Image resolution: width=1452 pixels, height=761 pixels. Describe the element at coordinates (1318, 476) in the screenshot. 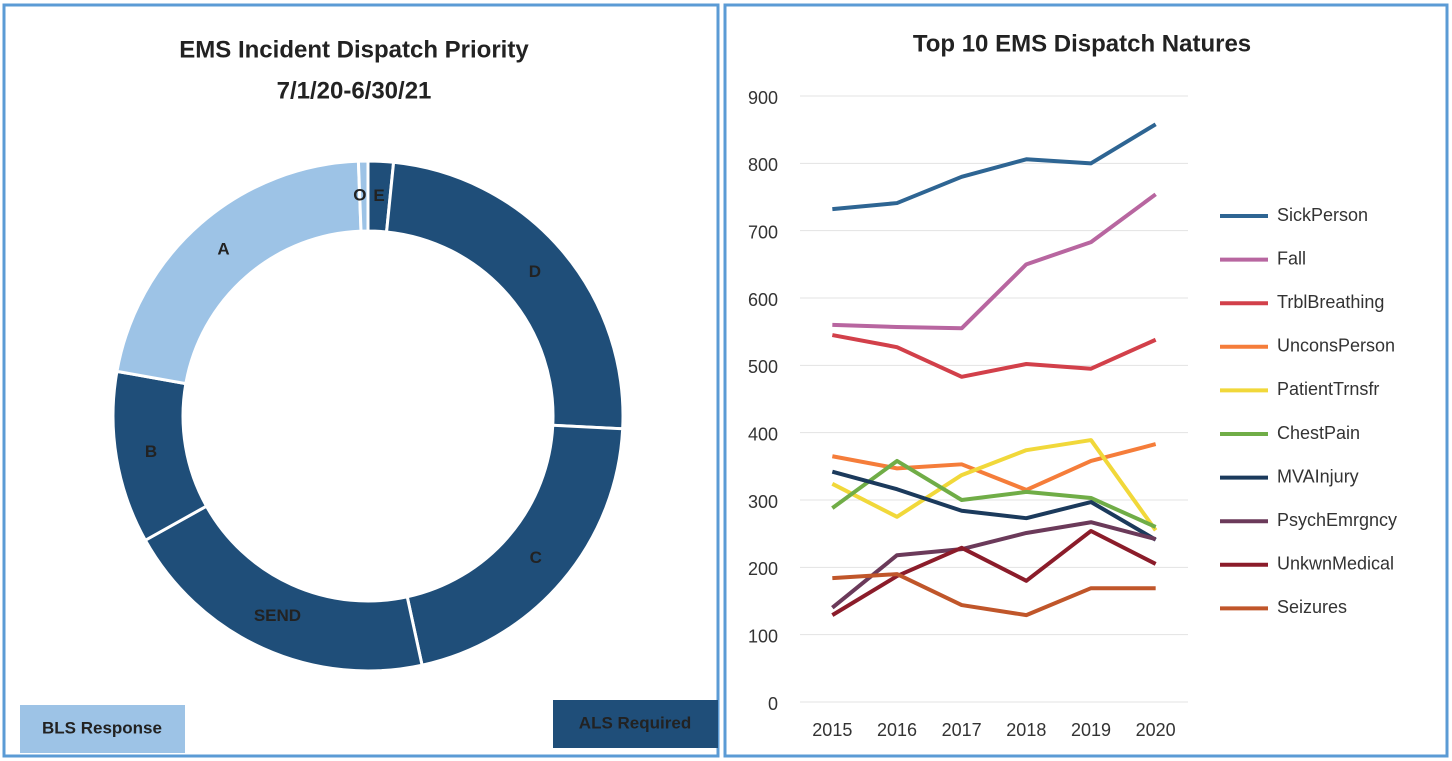

I see `legend-label: MVAInjury` at that location.